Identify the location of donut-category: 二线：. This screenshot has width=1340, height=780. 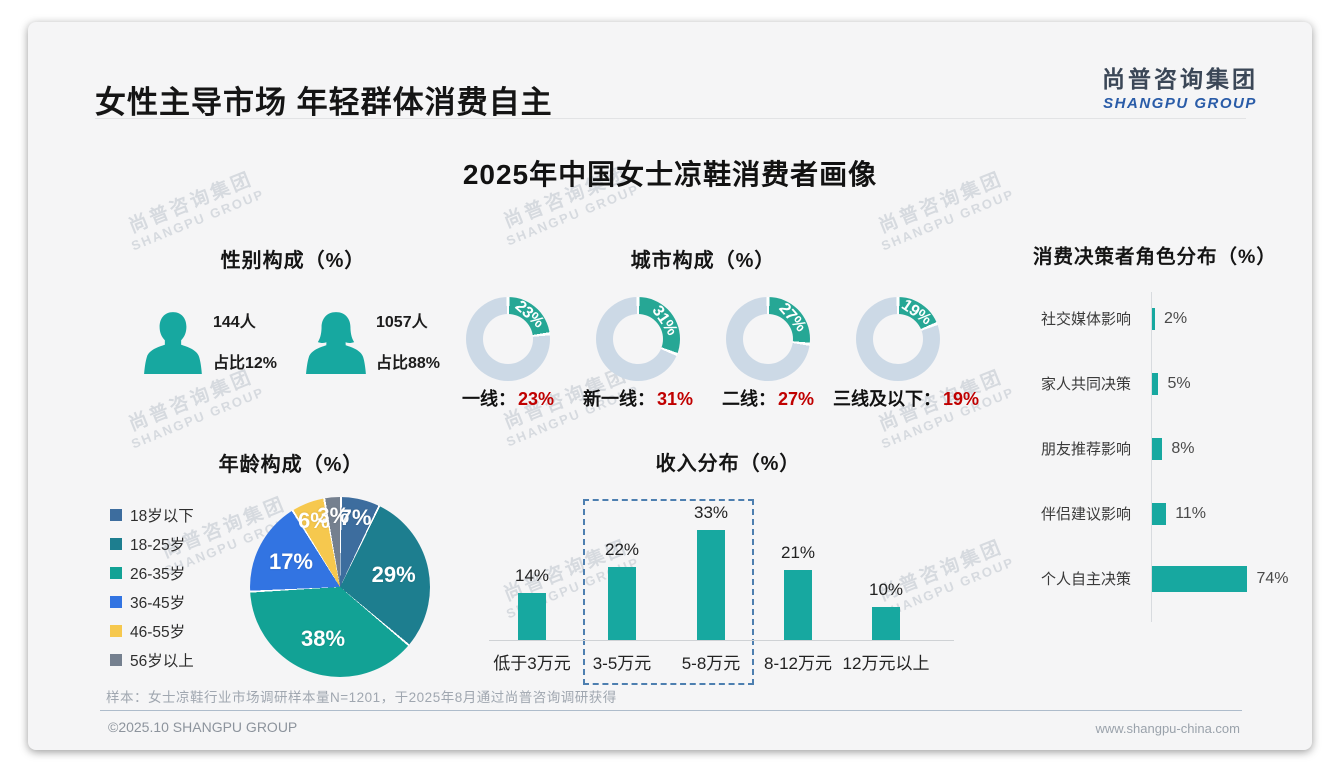
(748, 399).